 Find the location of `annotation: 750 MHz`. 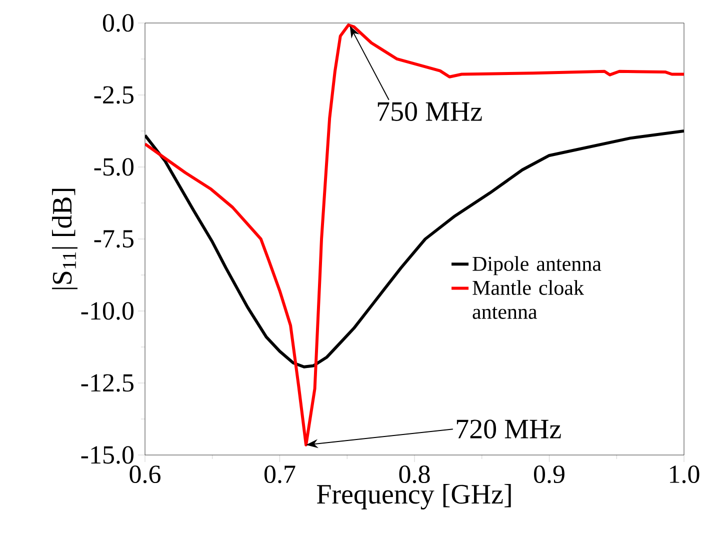

annotation: 750 MHz is located at coordinates (430, 111).